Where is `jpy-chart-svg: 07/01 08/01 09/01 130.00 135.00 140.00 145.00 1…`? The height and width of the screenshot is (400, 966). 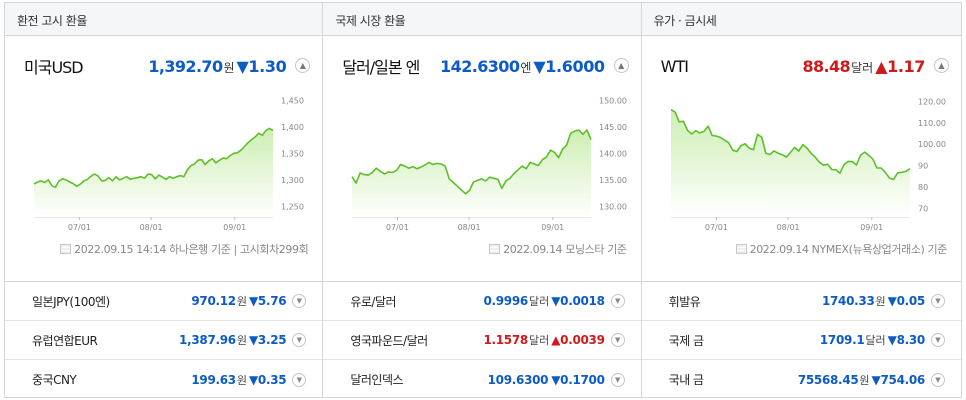 jpy-chart-svg: 07/01 08/01 09/01 130.00 135.00 140.00 145.00 1… is located at coordinates (489, 164).